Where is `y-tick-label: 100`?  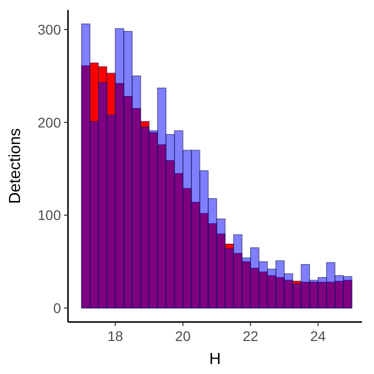
y-tick-label: 100 is located at coordinates (50, 215).